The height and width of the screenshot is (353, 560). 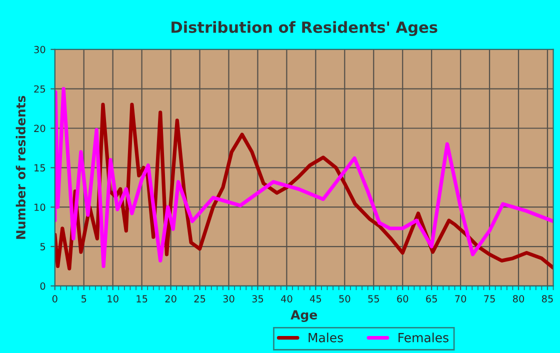 I want to click on x-tick-label: 60, so click(x=402, y=298).